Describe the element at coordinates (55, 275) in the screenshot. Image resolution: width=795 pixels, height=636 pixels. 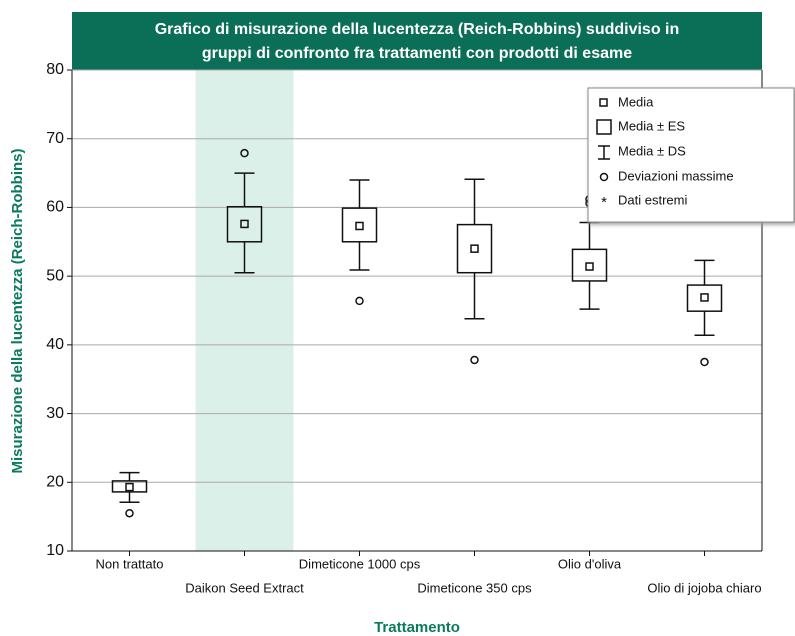
I see `y-tick-label: 50` at that location.